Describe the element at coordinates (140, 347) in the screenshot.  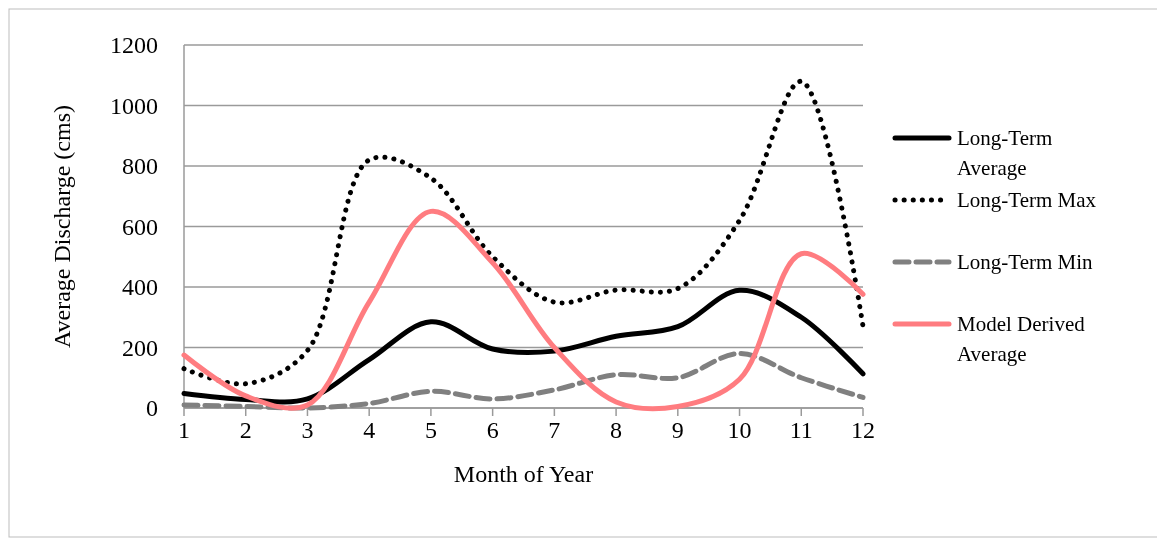
I see `y-tick-label: 200` at that location.